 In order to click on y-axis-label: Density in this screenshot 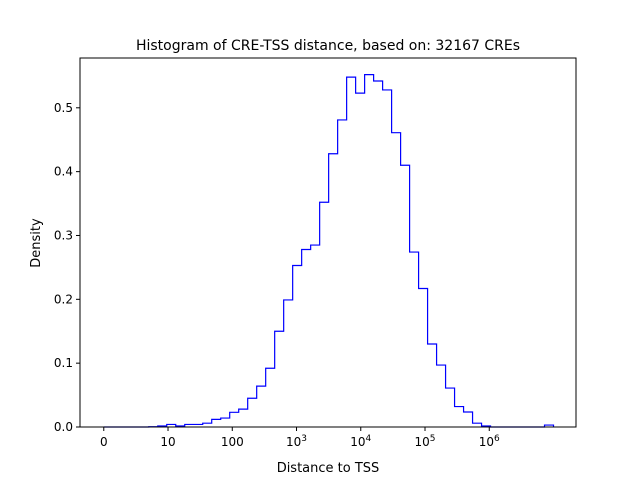, I will do `click(36, 243)`.